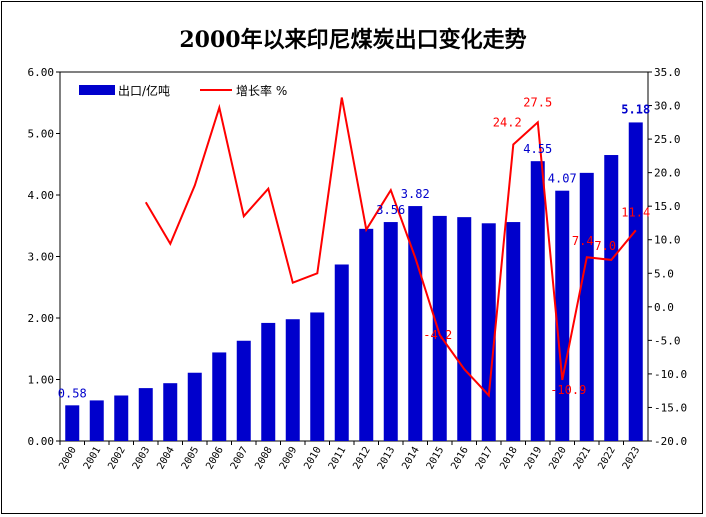  I want to click on x-tick-label: 2018, so click(509, 458).